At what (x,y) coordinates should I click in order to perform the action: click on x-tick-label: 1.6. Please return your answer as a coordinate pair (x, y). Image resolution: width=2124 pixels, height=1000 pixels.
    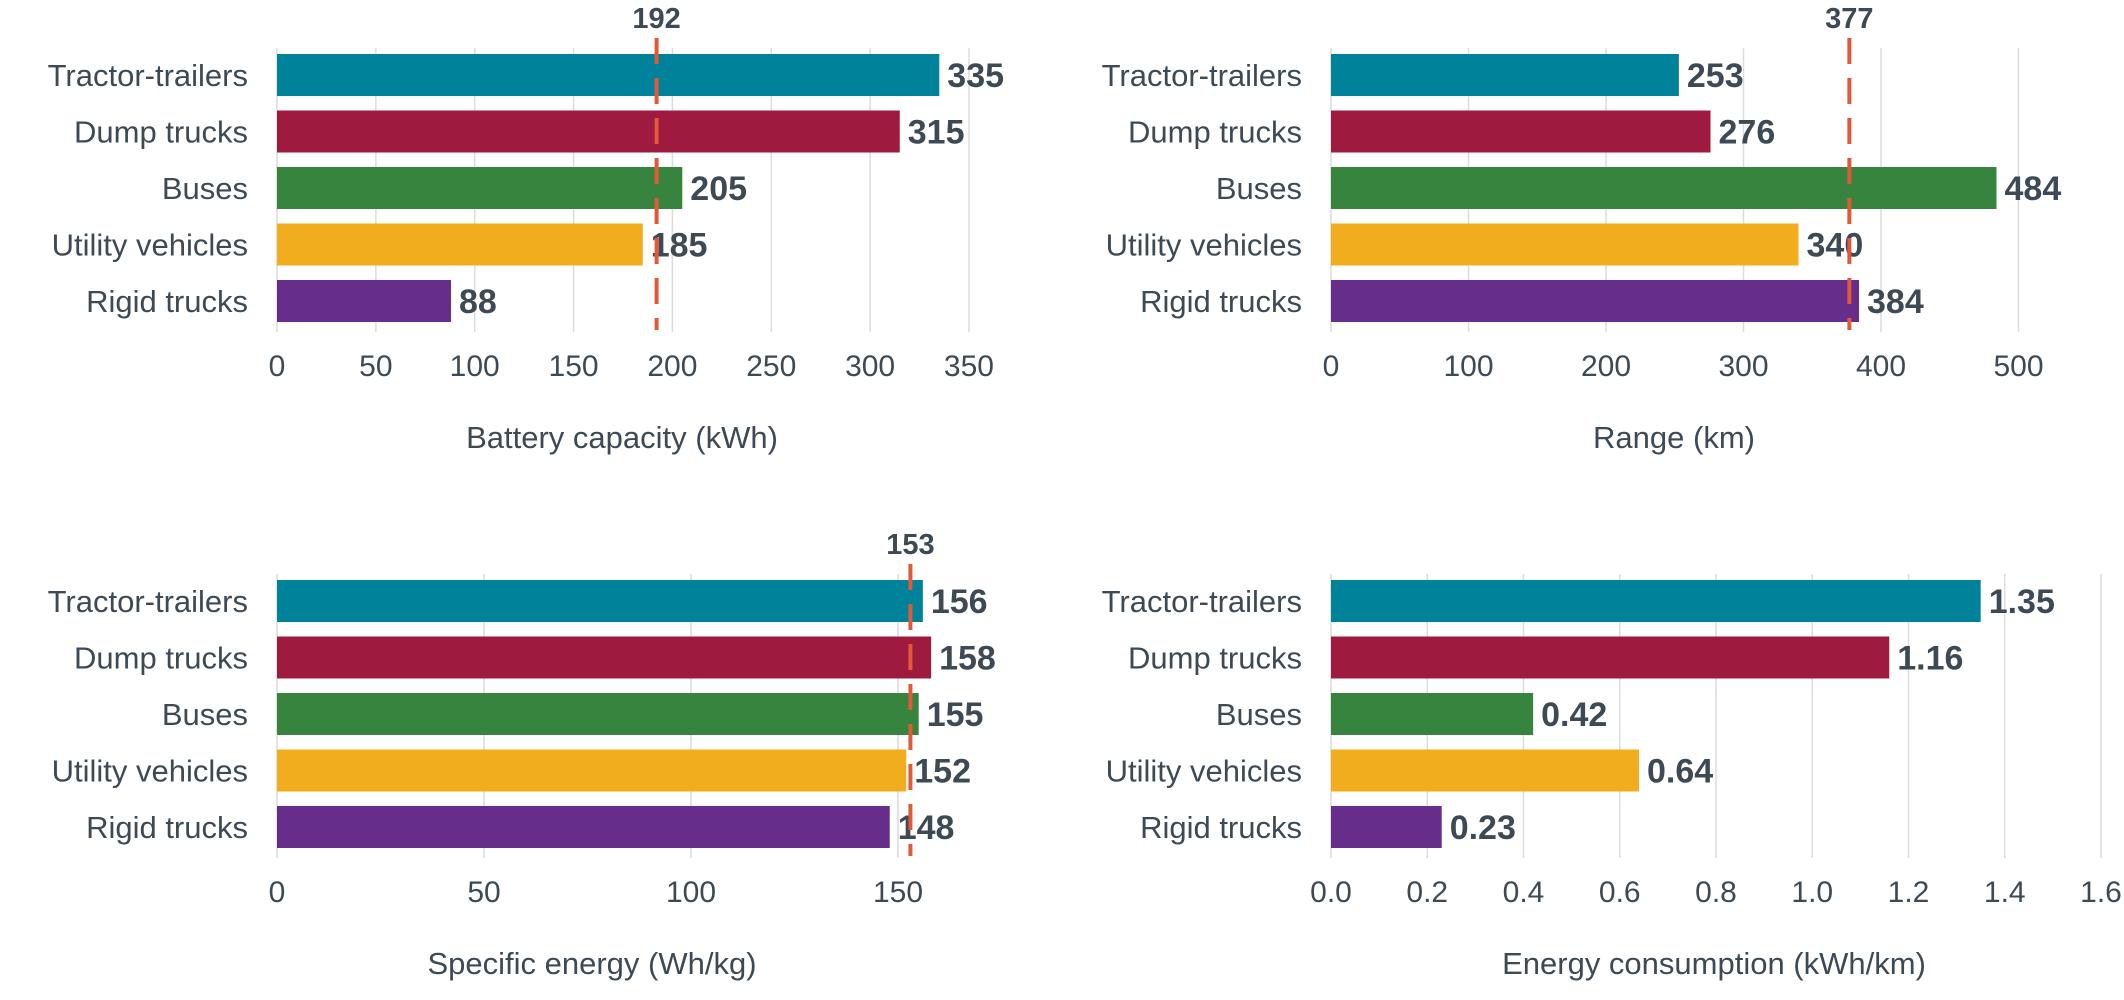
    Looking at the image, I should click on (2101, 892).